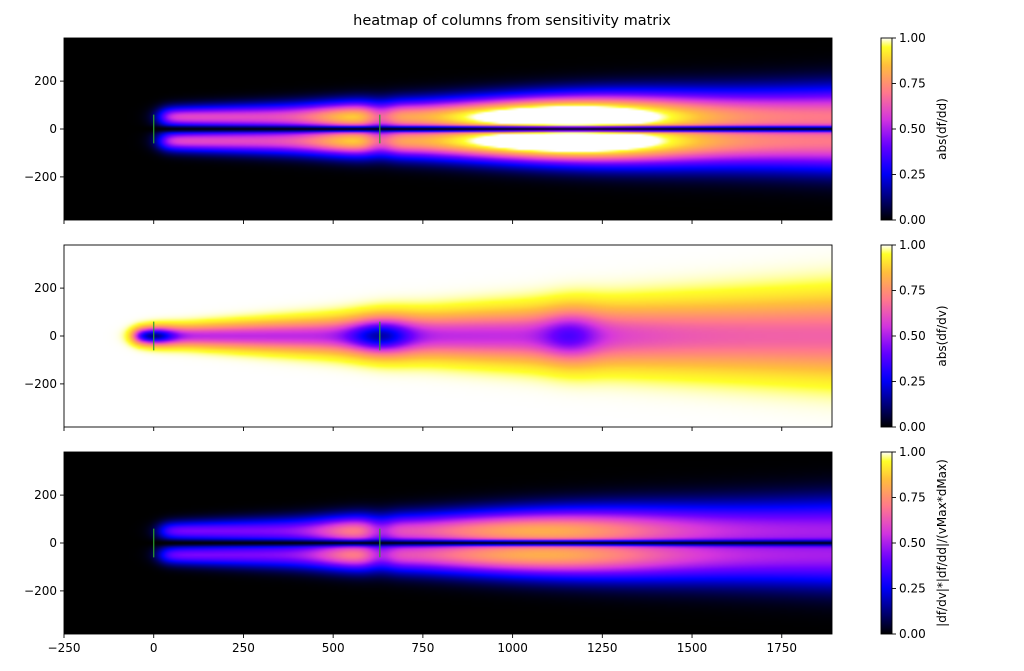 The image size is (1024, 671). I want to click on x-tick-label: 1500, so click(692, 648).